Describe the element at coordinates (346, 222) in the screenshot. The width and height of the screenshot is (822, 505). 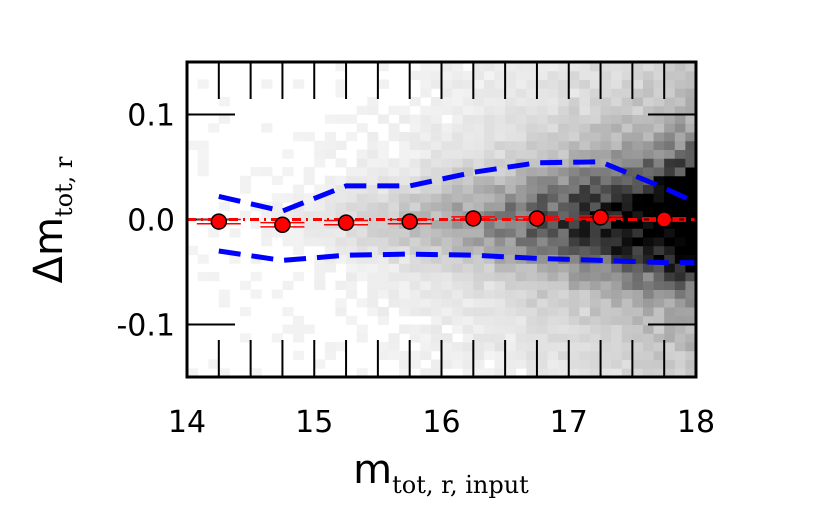
I see `median-point` at that location.